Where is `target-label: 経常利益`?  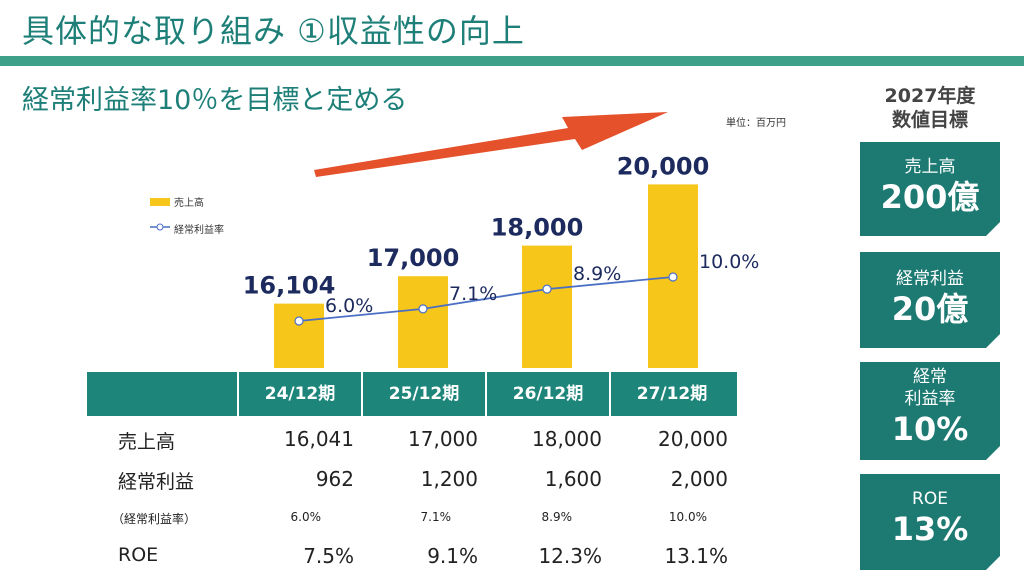 target-label: 経常利益 is located at coordinates (930, 279).